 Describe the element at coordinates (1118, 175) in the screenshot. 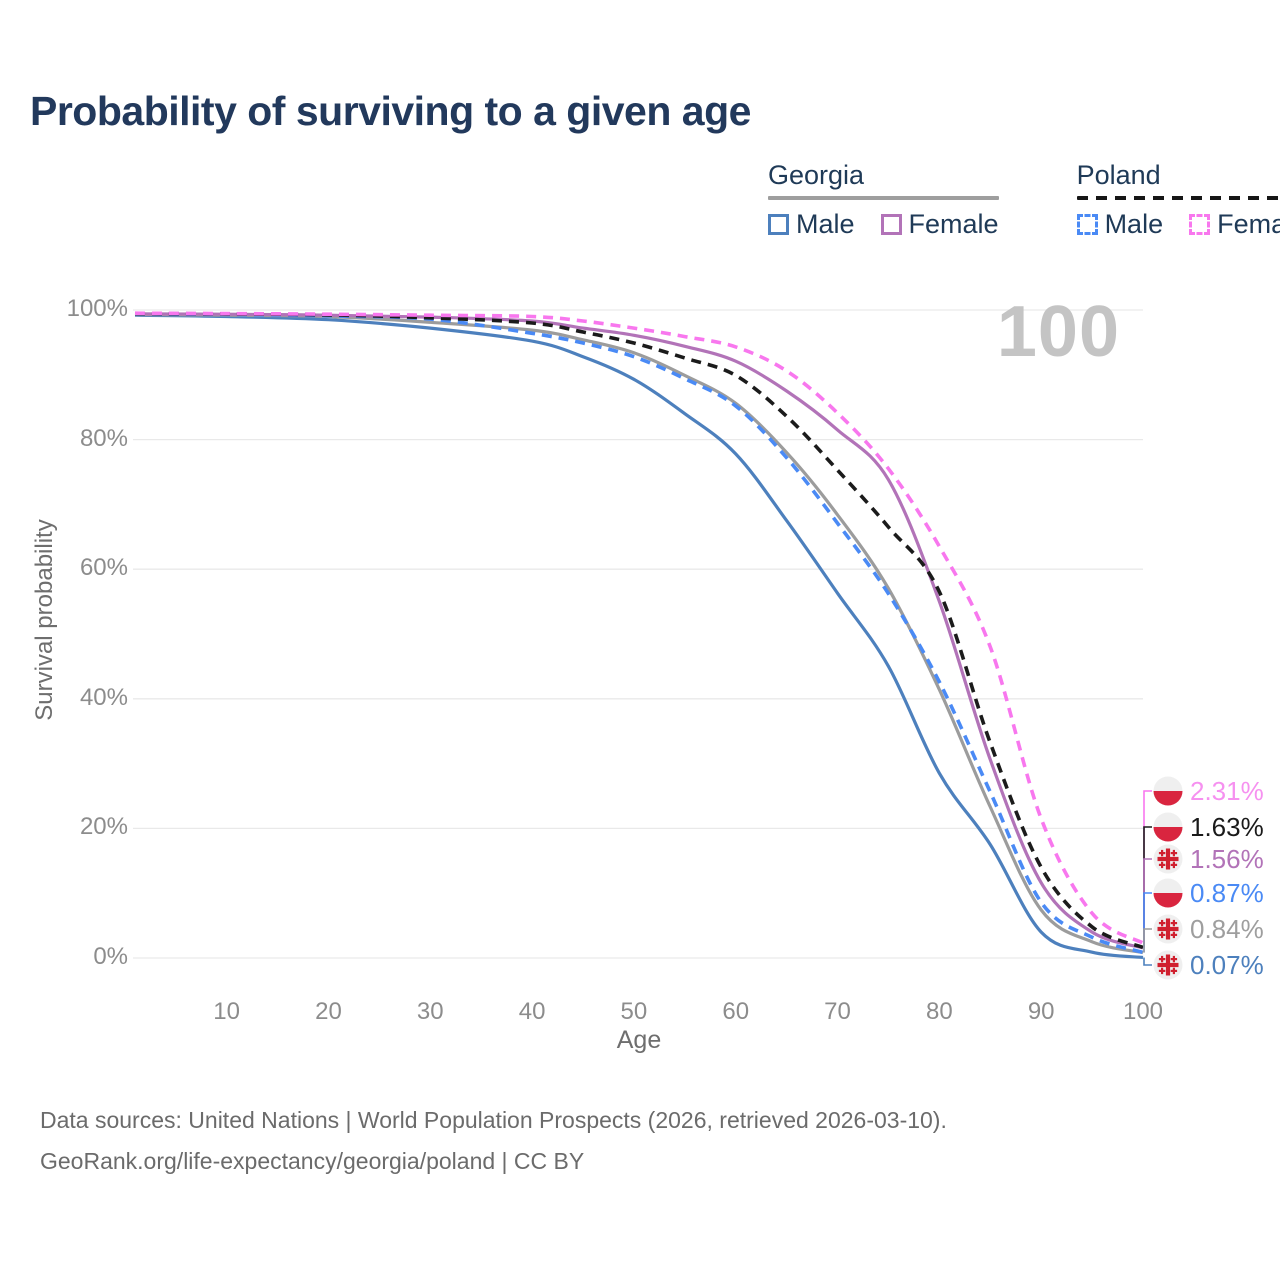

I see `legend-poland-label: Poland` at that location.